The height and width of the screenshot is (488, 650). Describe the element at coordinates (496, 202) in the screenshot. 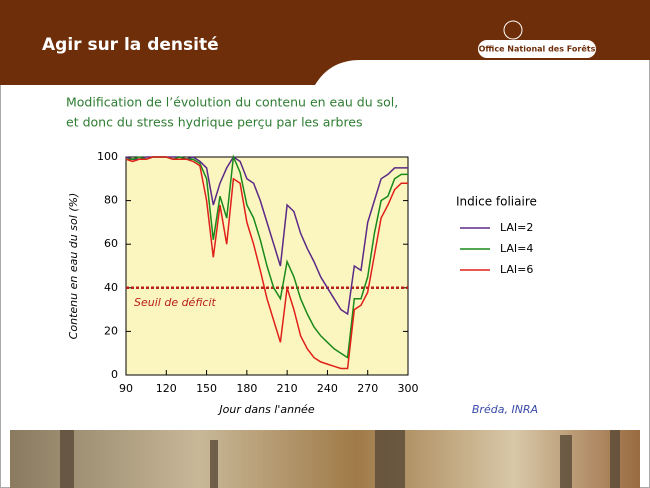

I see `legend-title: Indice foliaire` at that location.